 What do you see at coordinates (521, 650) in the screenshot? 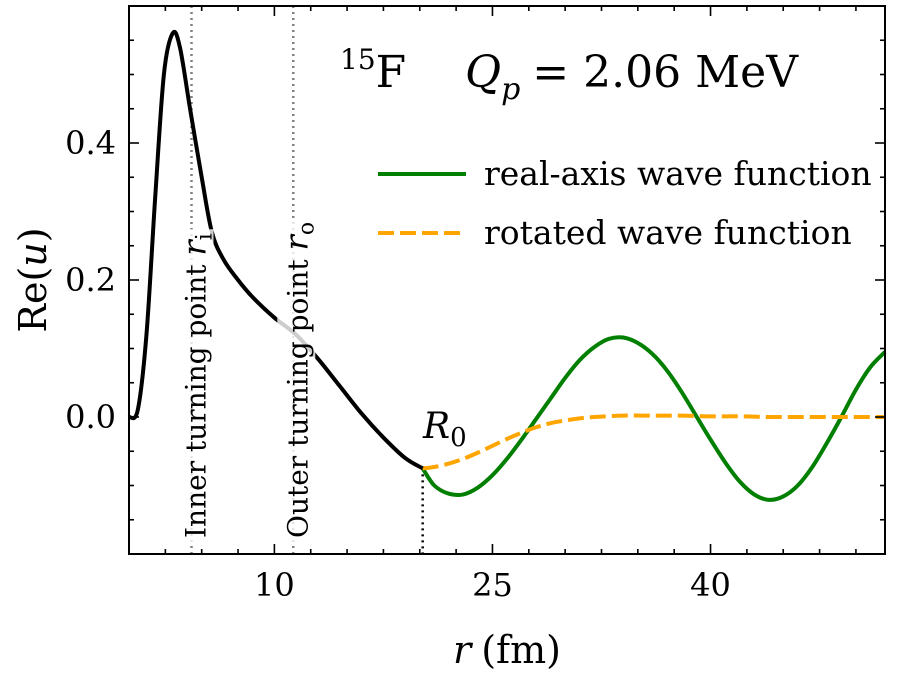
I see `x-axis-label-unit: (fm)` at bounding box center [521, 650].